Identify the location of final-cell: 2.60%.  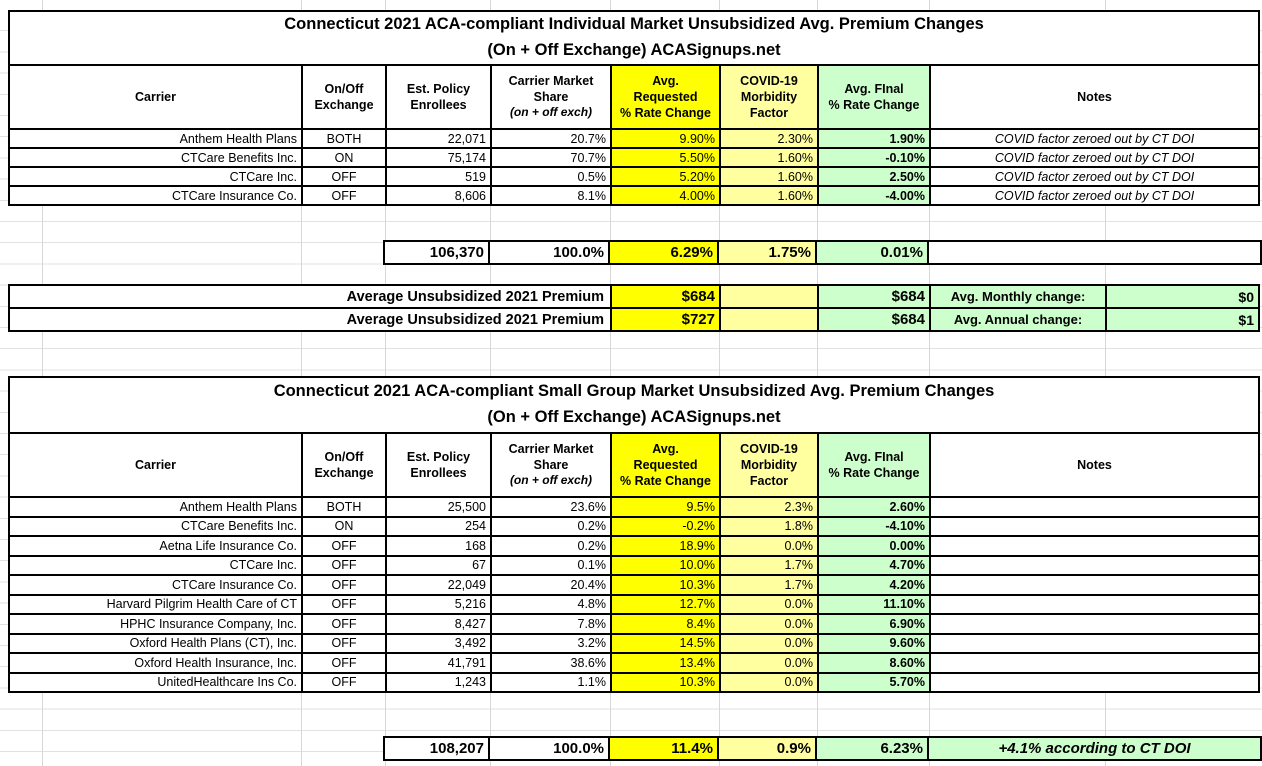
(874, 507).